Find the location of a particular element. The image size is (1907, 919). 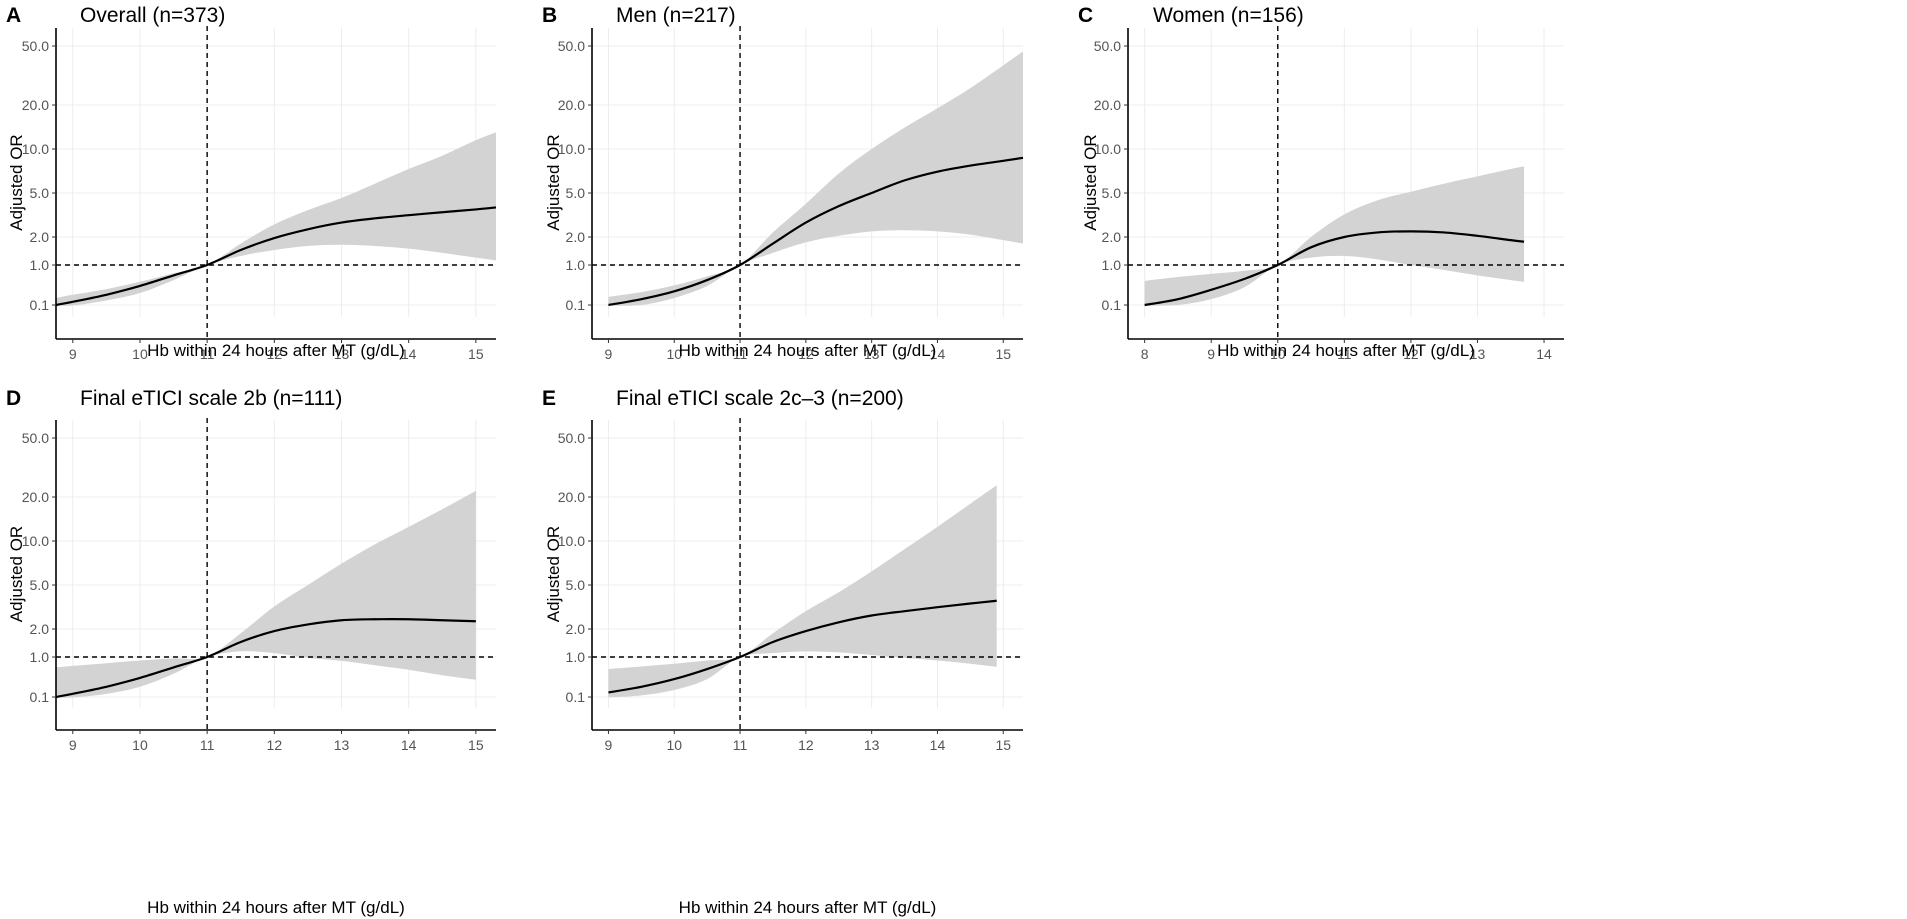

x-tick-label: 8 is located at coordinates (1145, 354).